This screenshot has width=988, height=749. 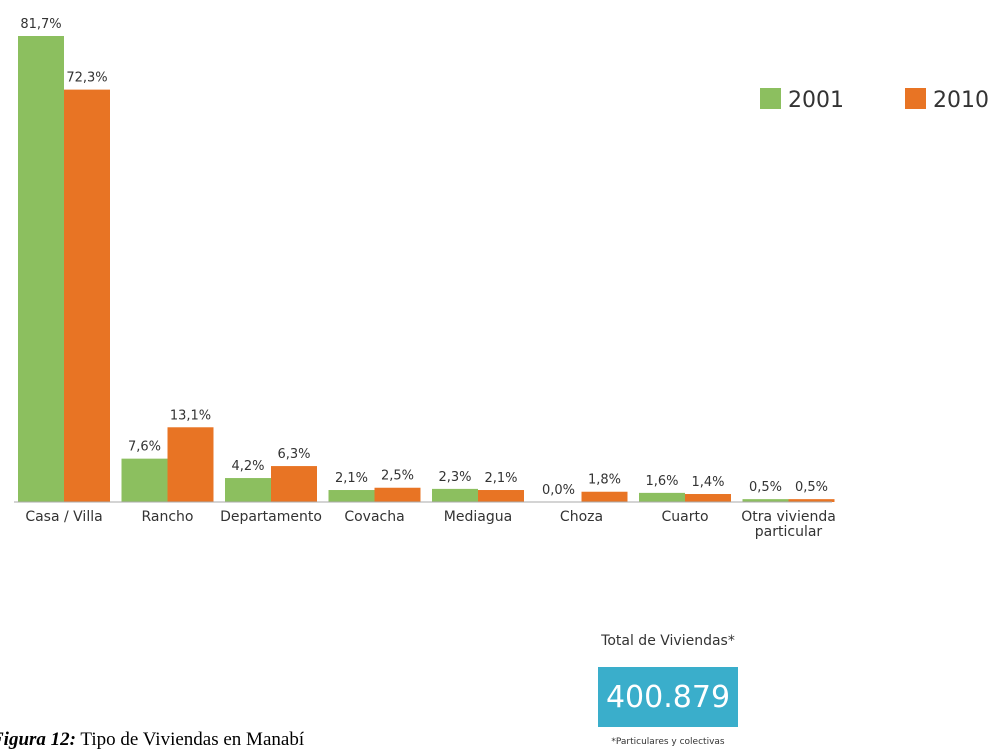 I want to click on x-tick-label: Rancho, so click(x=167, y=517).